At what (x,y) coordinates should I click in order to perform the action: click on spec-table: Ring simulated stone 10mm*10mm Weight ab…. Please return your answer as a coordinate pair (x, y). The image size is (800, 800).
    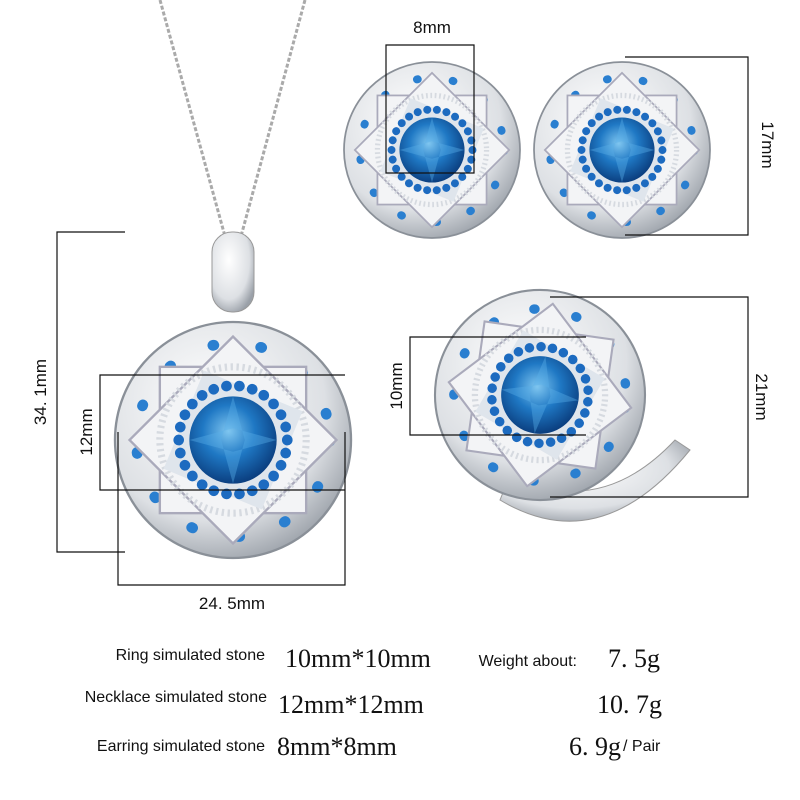
    Looking at the image, I should click on (373, 702).